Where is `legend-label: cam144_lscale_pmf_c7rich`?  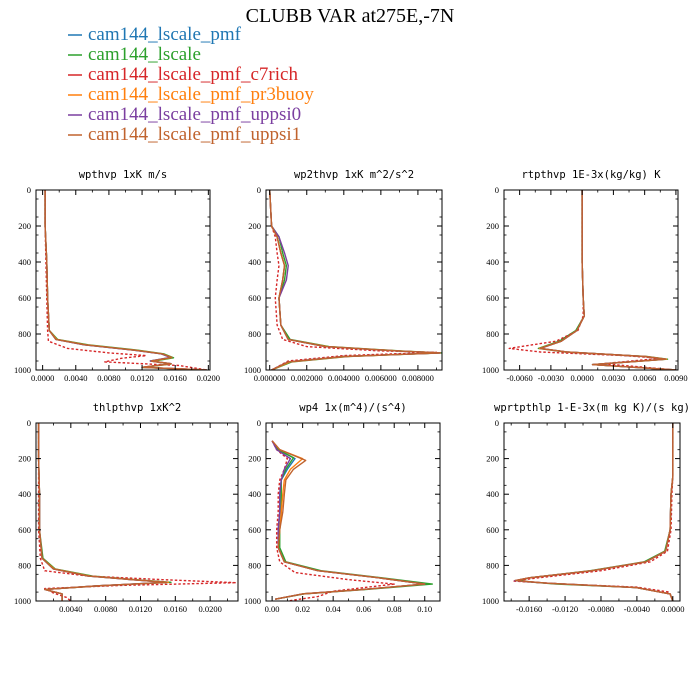
legend-label: cam144_lscale_pmf_c7rich is located at coordinates (193, 74).